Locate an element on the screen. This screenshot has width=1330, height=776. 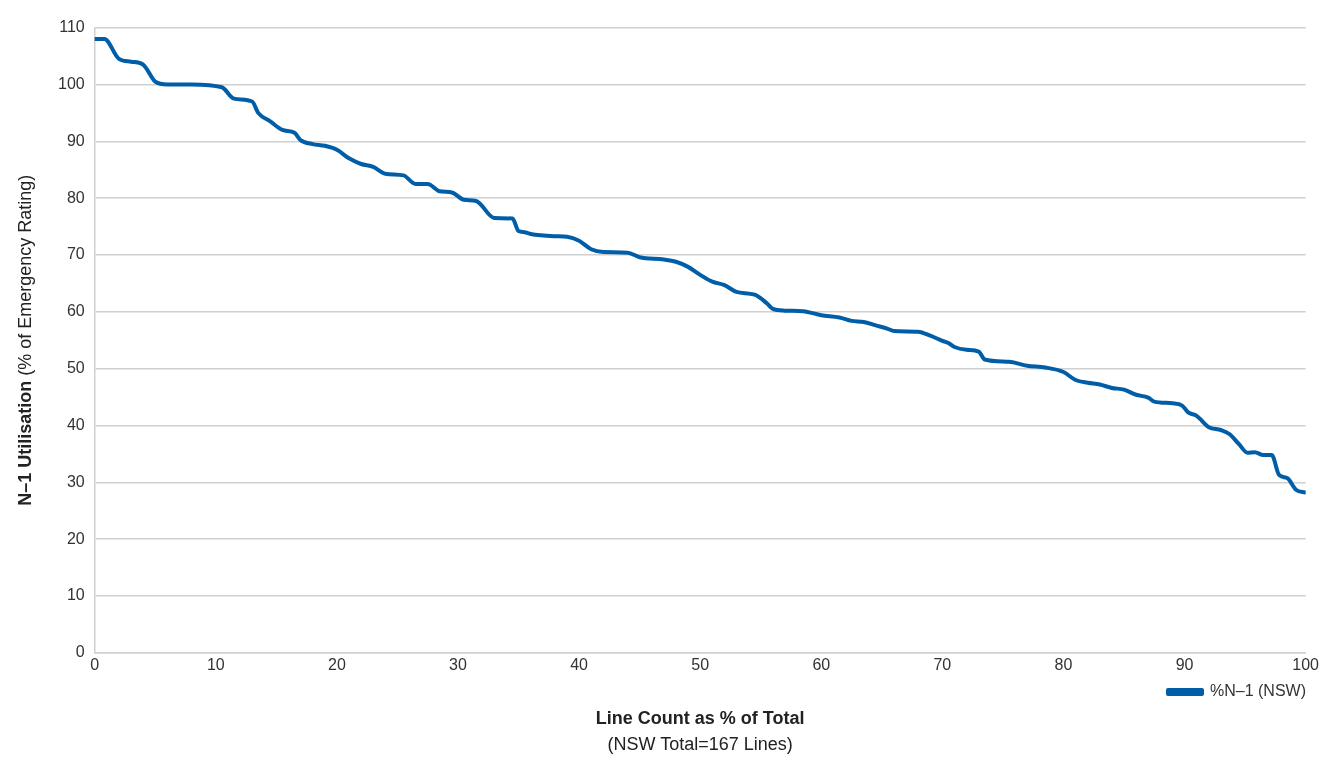
x-tick-label: 30 is located at coordinates (458, 664).